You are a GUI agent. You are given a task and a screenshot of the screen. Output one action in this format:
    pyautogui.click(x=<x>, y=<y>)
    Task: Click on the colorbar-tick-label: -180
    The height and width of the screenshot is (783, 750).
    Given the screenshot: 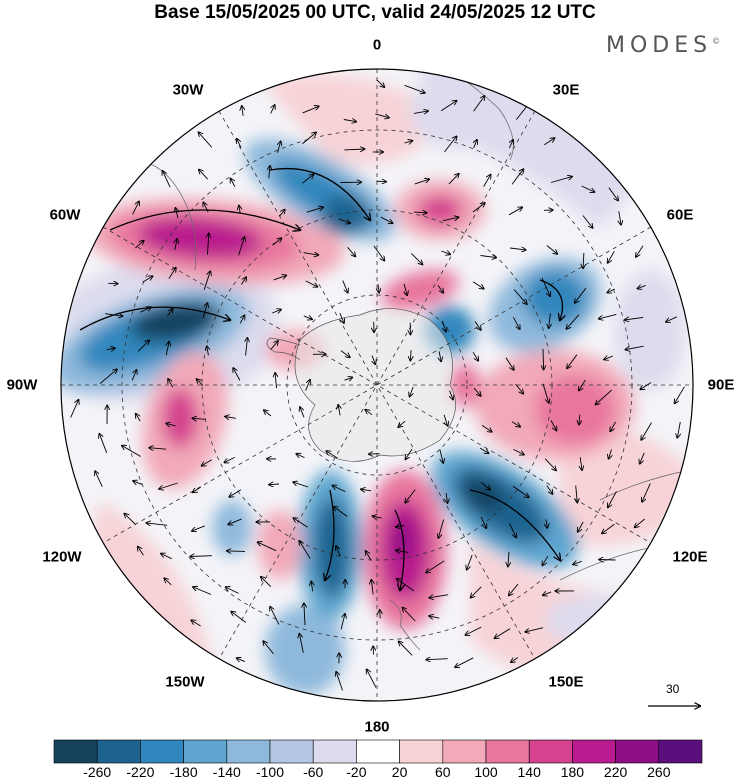 What is the action you would take?
    pyautogui.click(x=183, y=772)
    